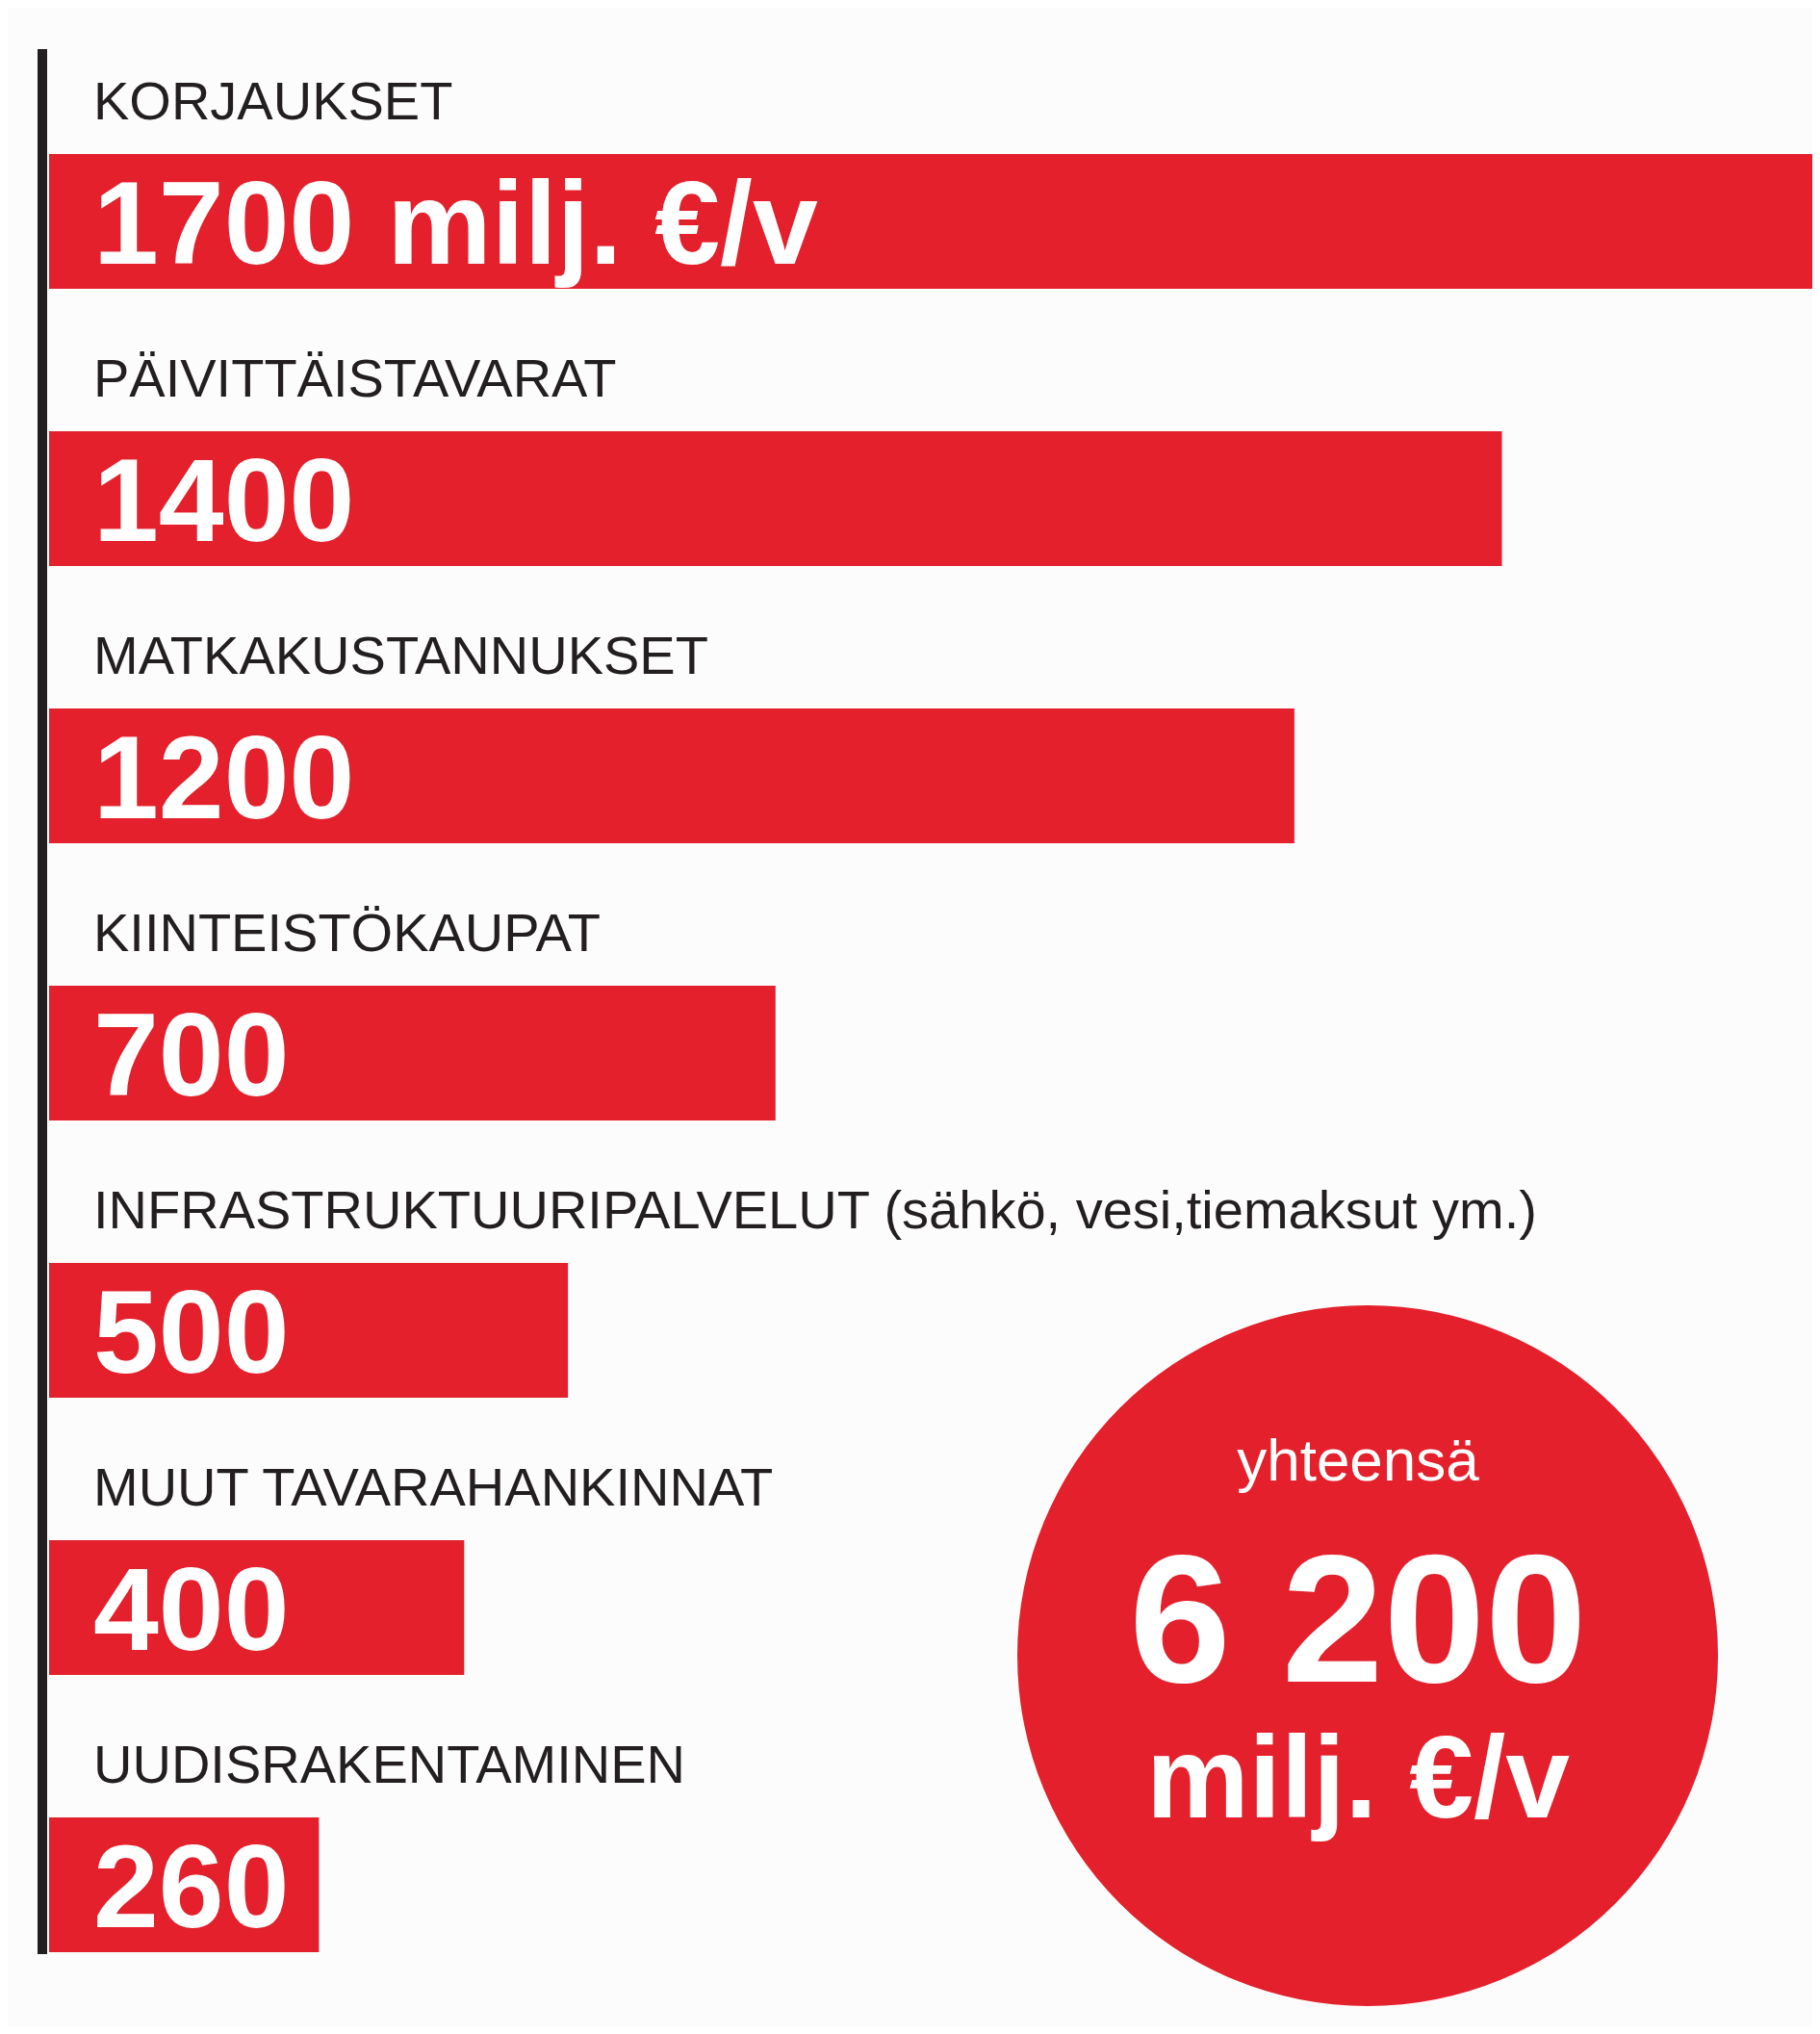 The width and height of the screenshot is (1820, 2034). I want to click on y-tick-label: KORJAUKSET, so click(273, 100).